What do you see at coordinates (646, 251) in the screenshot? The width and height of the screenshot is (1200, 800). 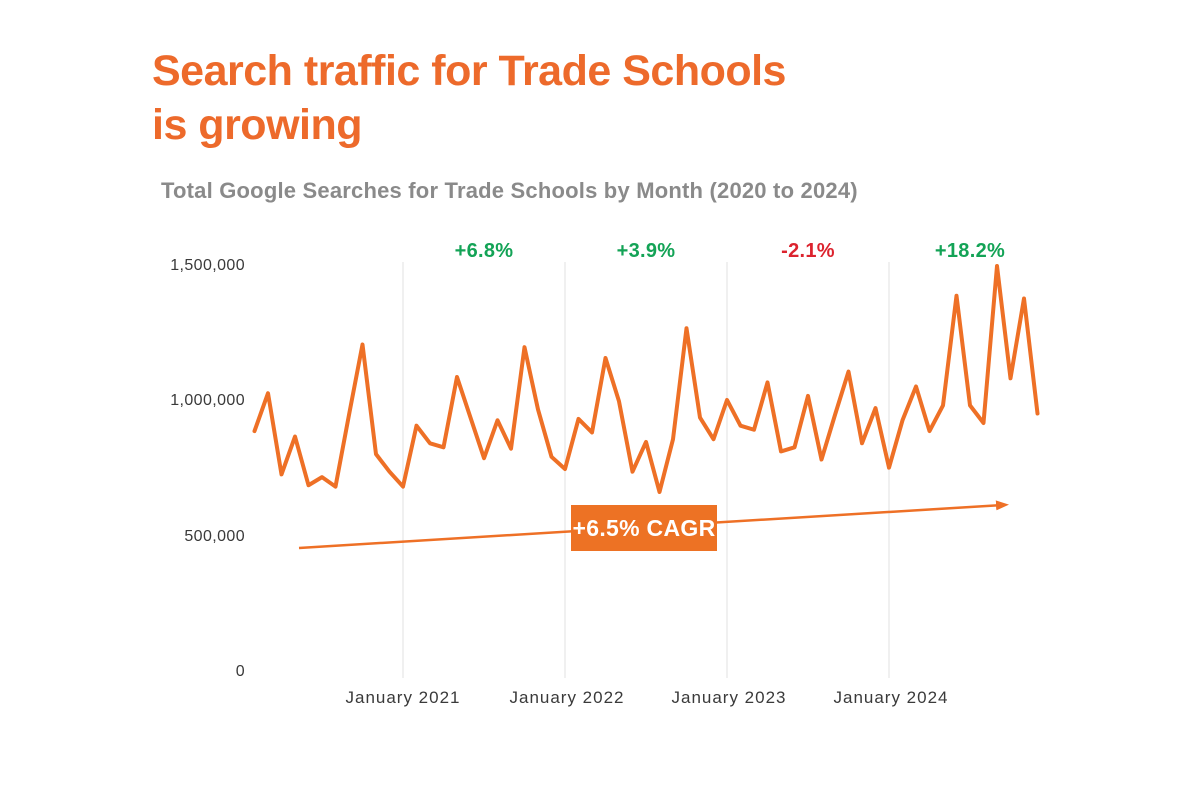 I see `yoy-annotation-2022: +3.9%` at bounding box center [646, 251].